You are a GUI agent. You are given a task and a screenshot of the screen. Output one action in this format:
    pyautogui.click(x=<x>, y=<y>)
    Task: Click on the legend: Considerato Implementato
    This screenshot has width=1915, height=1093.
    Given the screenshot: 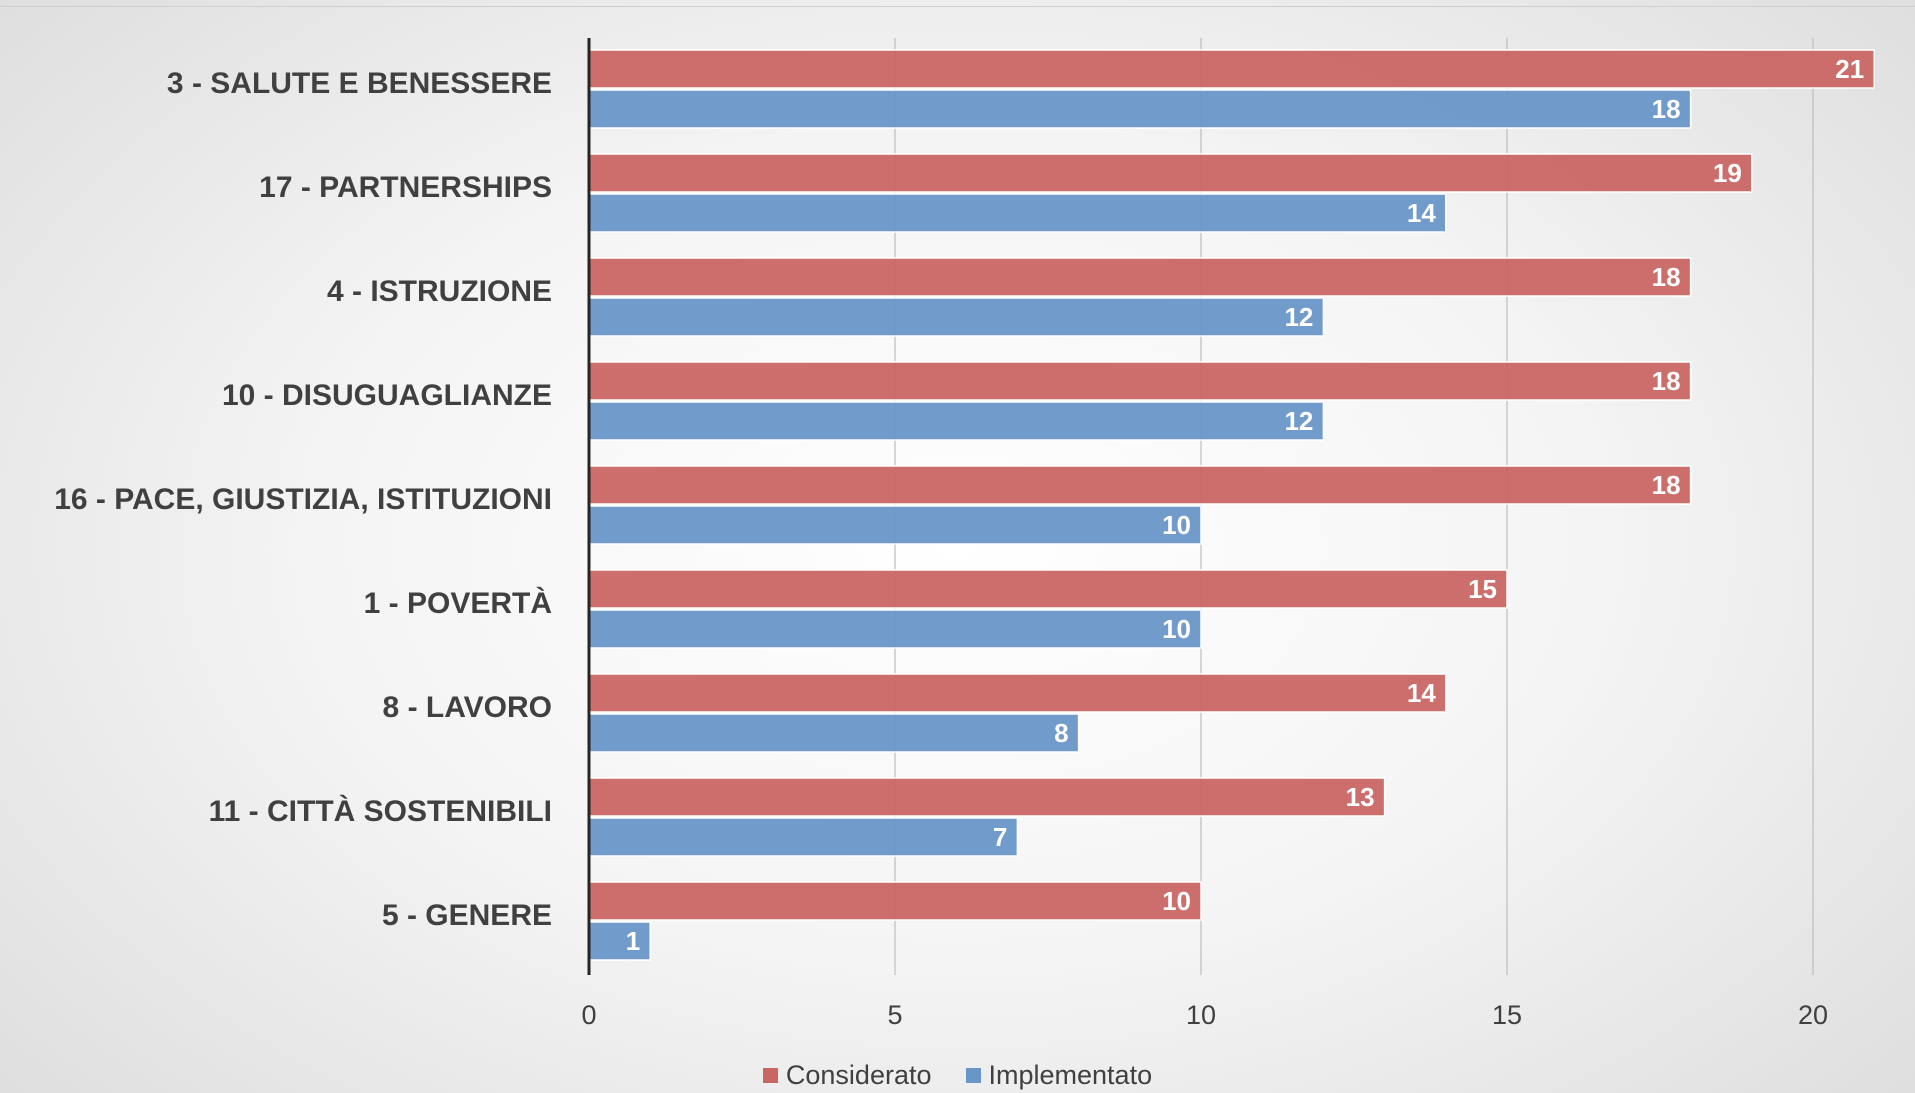 What is the action you would take?
    pyautogui.click(x=957, y=1075)
    